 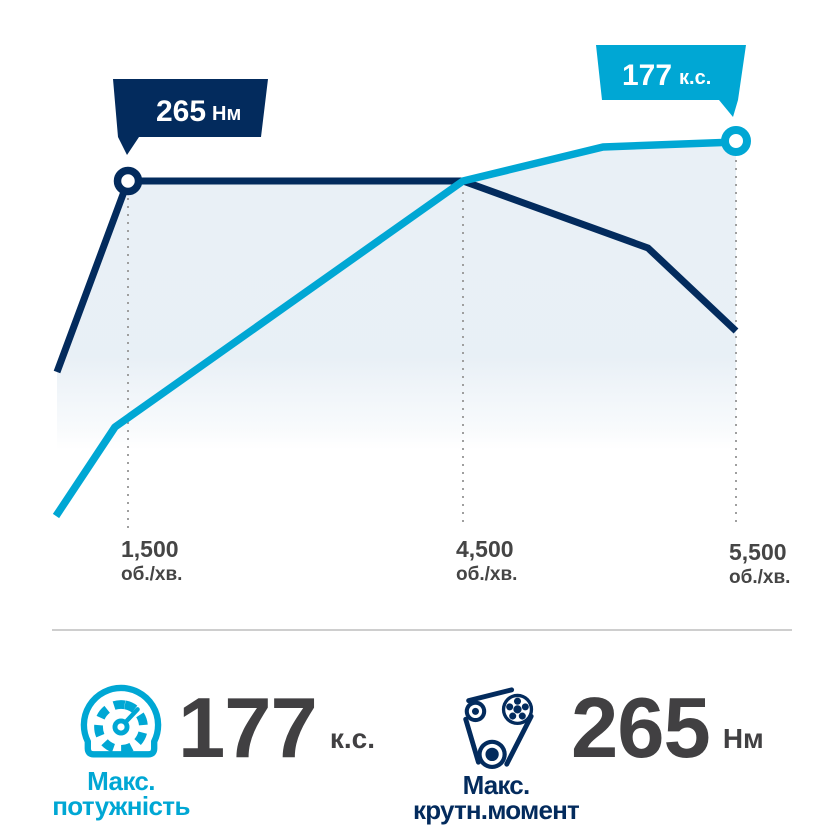 What do you see at coordinates (181, 111) in the screenshot?
I see `torque-callout-value: 265` at bounding box center [181, 111].